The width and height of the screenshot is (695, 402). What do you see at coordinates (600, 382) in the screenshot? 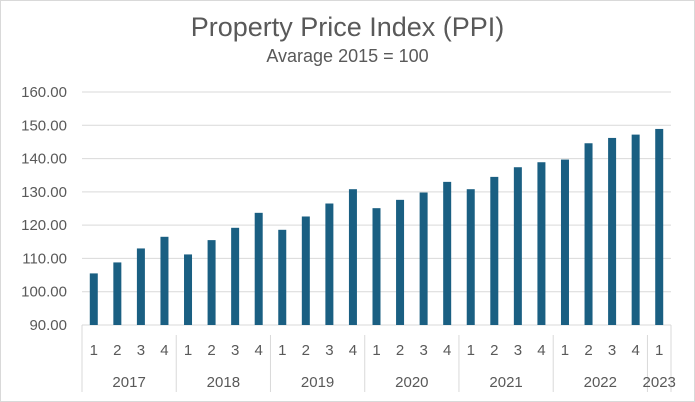
I see `year-label: 2022` at bounding box center [600, 382].